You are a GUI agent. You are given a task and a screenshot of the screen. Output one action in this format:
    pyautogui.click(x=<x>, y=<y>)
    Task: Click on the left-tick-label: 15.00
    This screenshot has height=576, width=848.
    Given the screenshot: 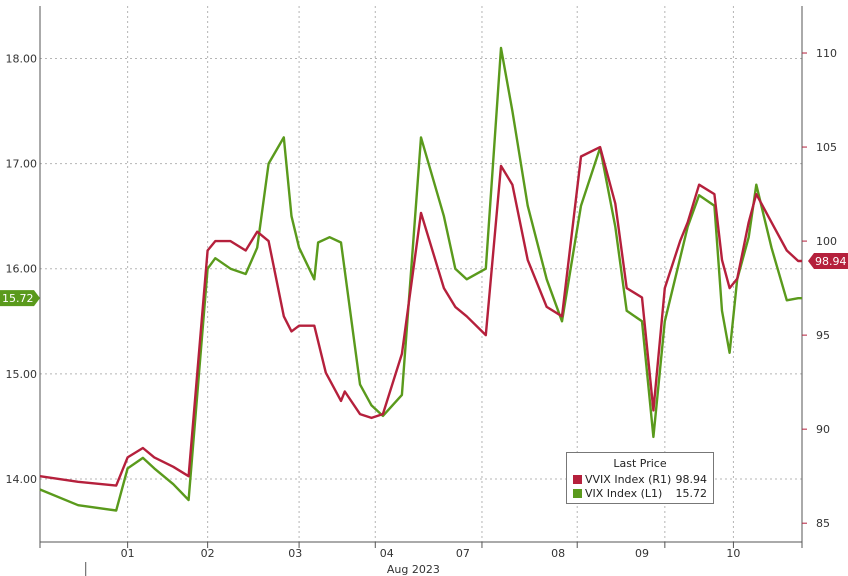 What is the action you would take?
    pyautogui.click(x=22, y=374)
    